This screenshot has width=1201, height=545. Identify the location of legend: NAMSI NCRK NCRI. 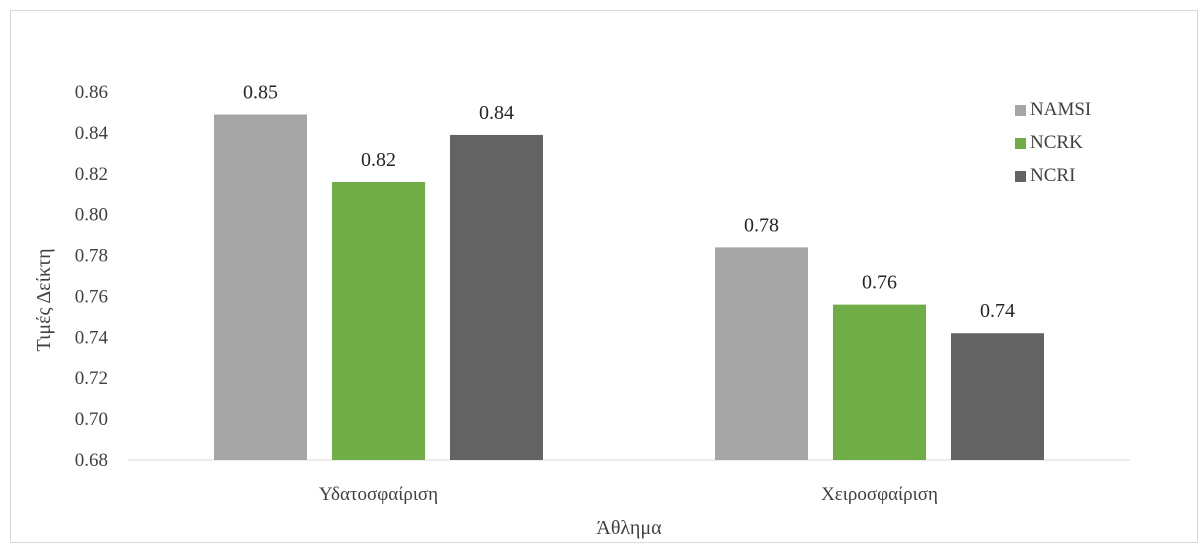
(1053, 142).